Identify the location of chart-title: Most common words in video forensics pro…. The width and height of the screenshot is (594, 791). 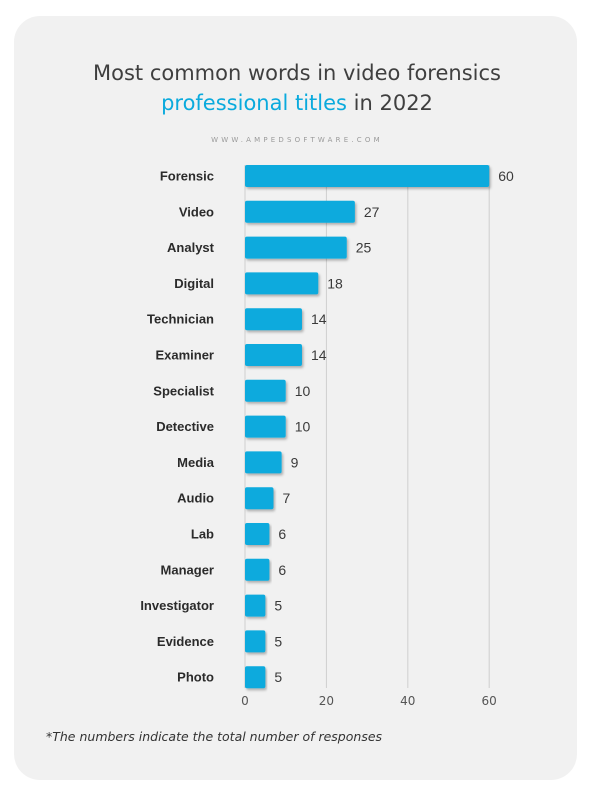
(297, 88).